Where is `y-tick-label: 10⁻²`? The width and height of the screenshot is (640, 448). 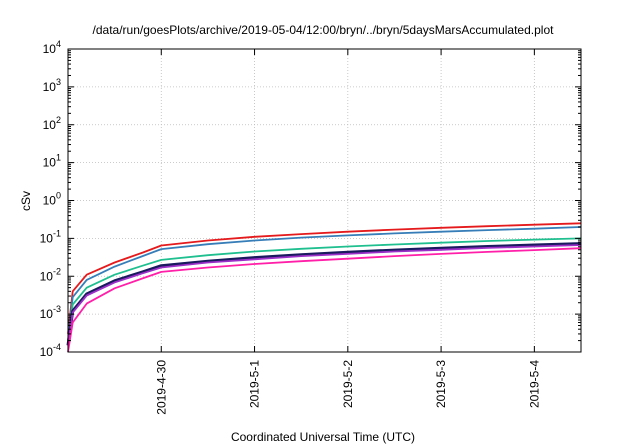 y-tick-label: 10⁻² is located at coordinates (50, 274).